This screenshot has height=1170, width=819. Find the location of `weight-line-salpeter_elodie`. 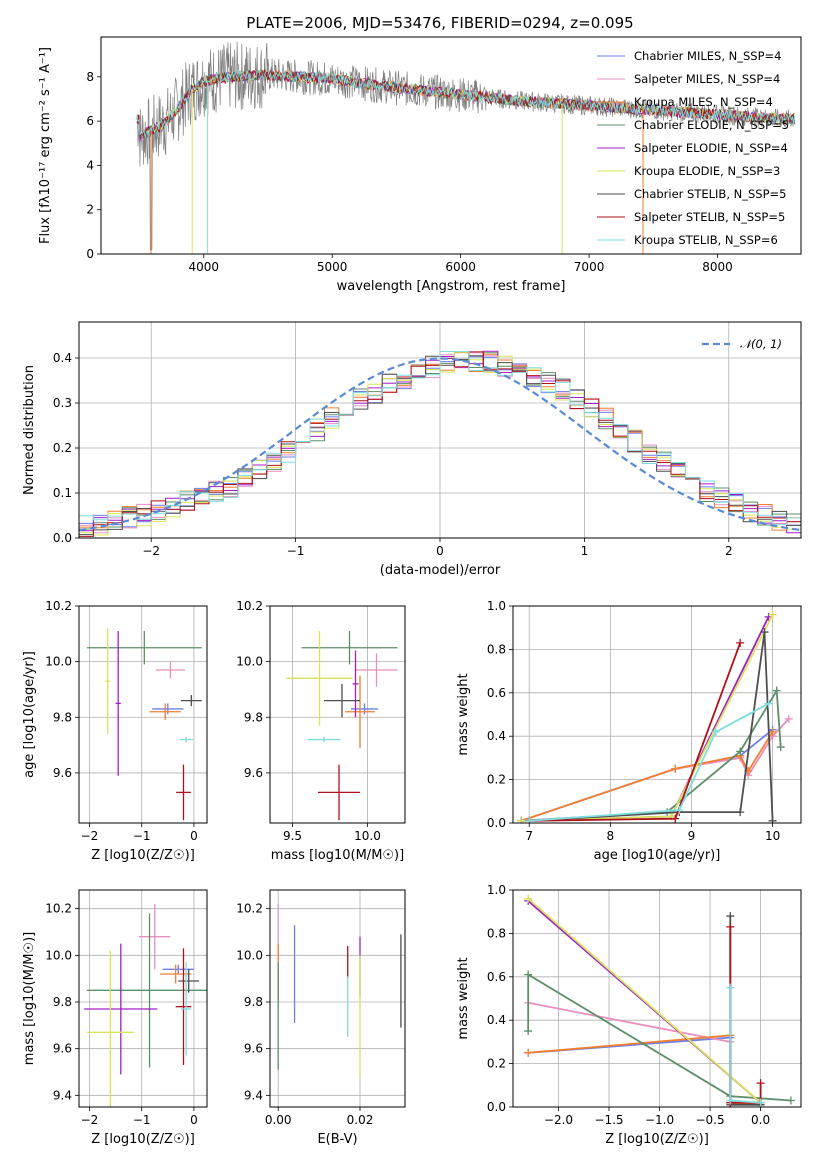

weight-line-salpeter_elodie is located at coordinates (645, 719).